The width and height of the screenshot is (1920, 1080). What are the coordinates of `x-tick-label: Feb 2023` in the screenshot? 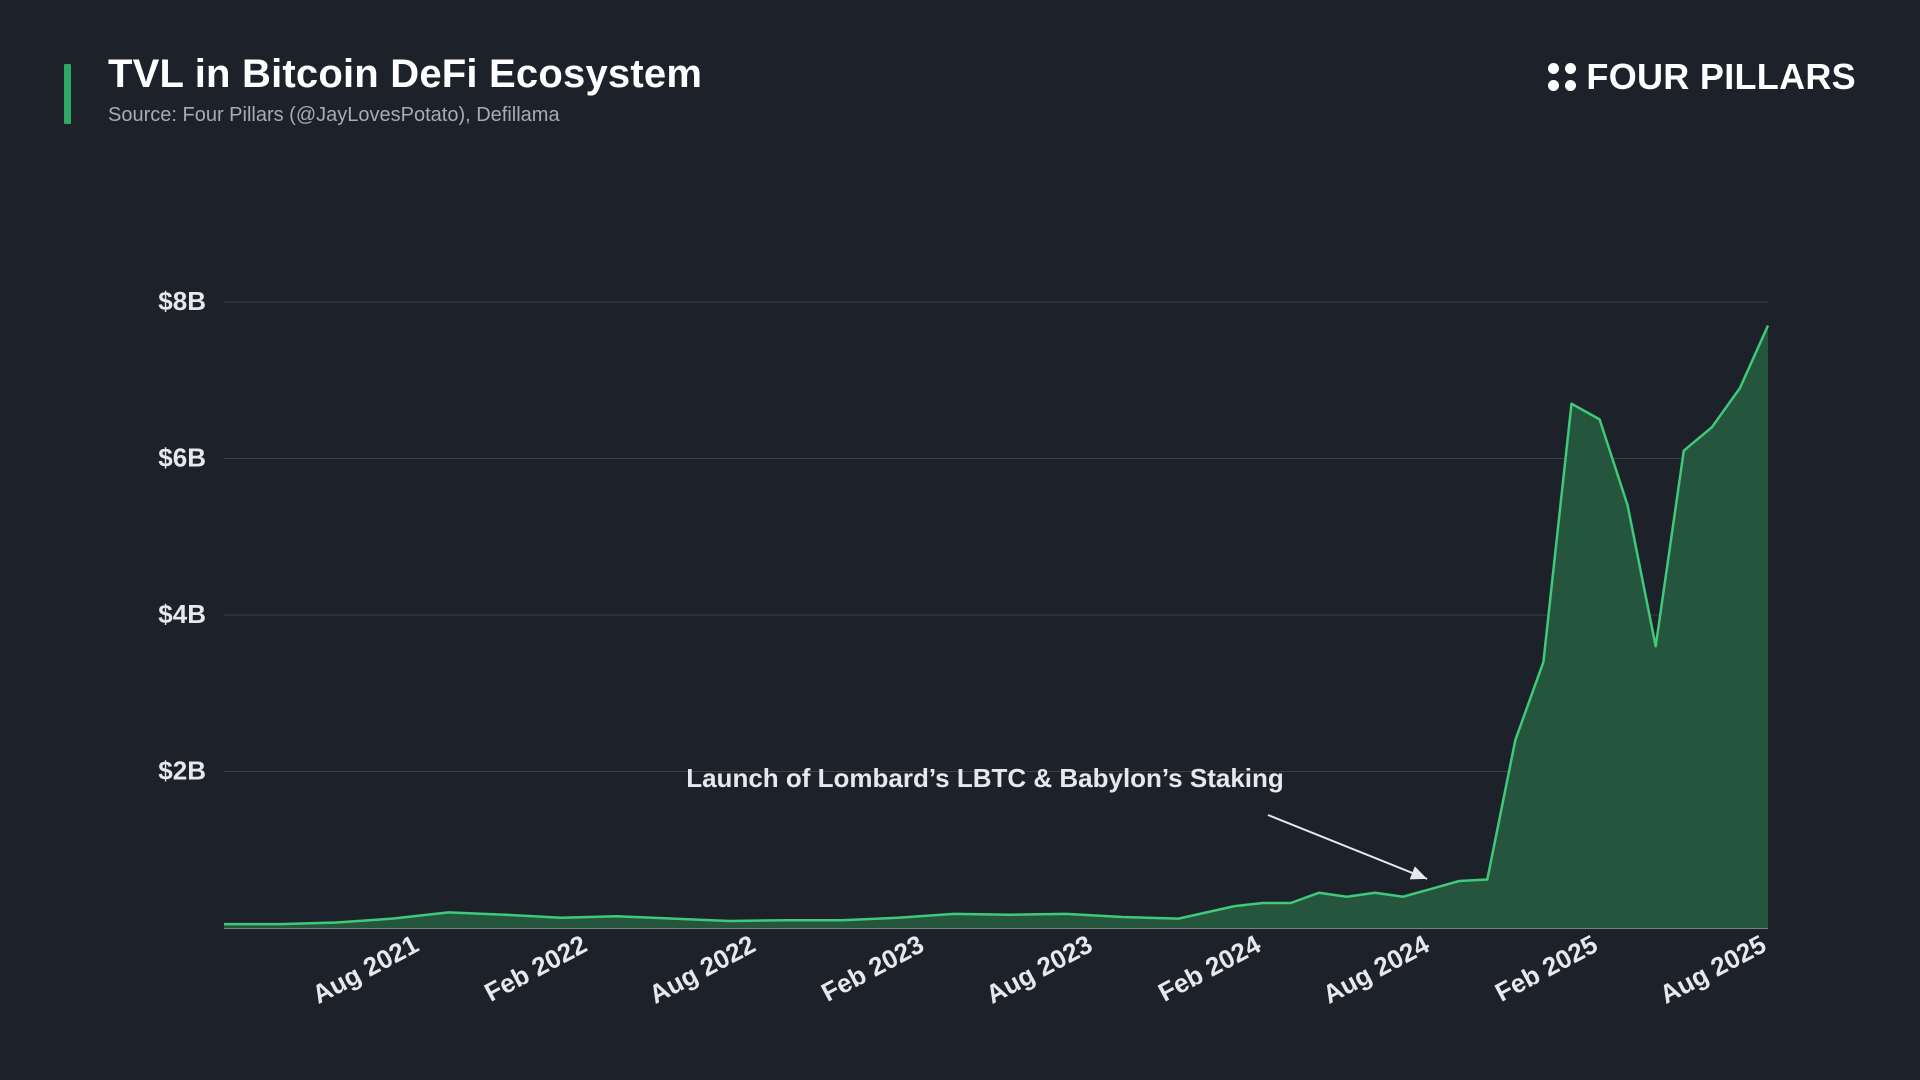 It's located at (872, 968).